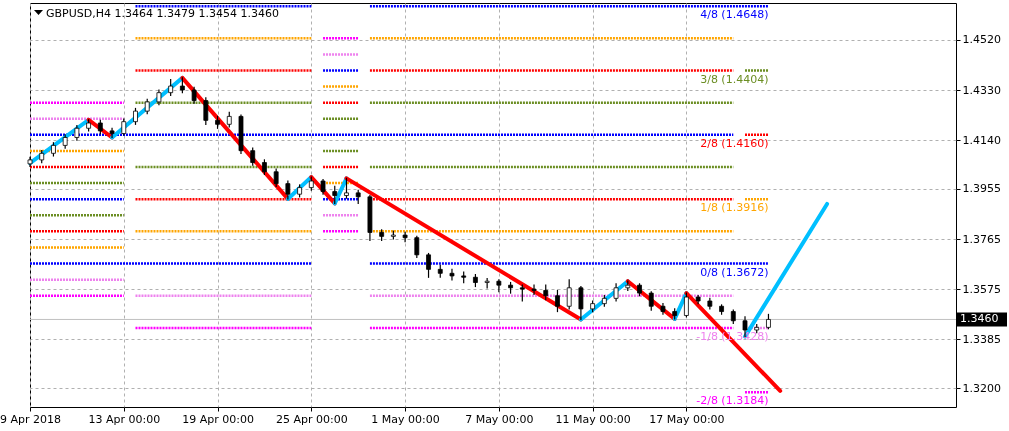 This screenshot has height=431, width=1009. Describe the element at coordinates (981, 289) in the screenshot. I see `y-tick-label: 1.3575` at that location.